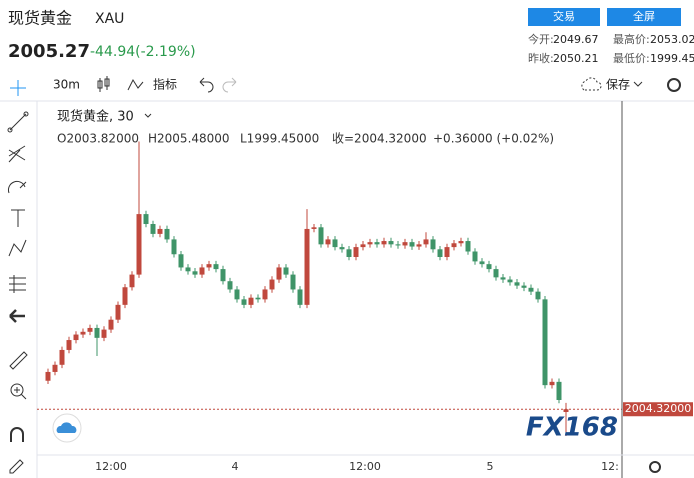 This screenshot has width=694, height=478. I want to click on stat-value: 1999.45, so click(672, 58).